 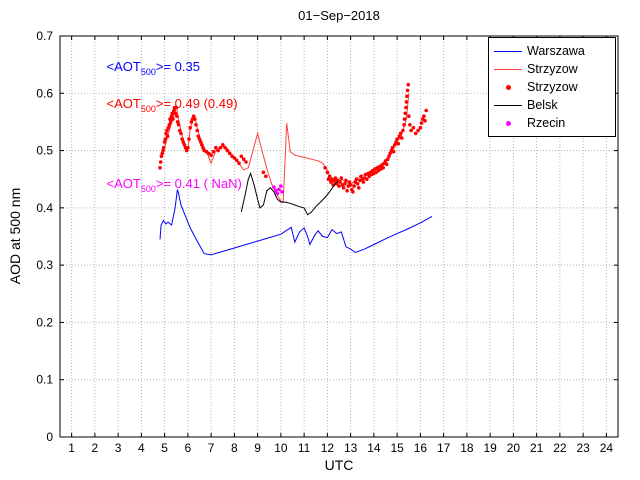 What do you see at coordinates (583, 448) in the screenshot?
I see `x-tick-label: 23` at bounding box center [583, 448].